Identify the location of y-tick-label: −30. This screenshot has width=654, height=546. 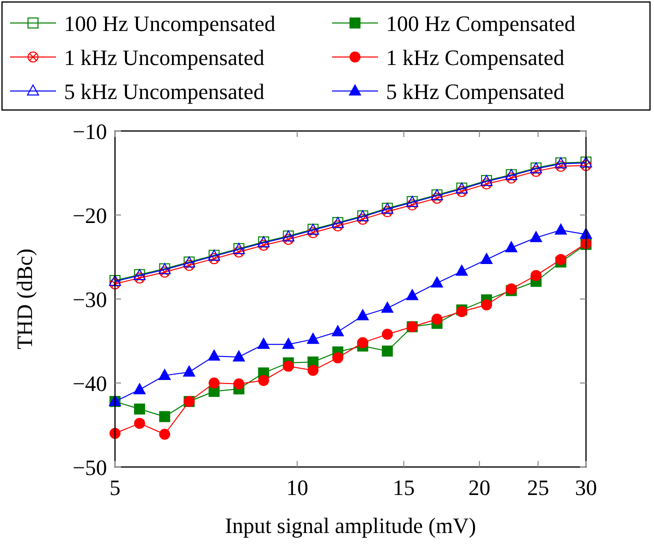
(89, 299).